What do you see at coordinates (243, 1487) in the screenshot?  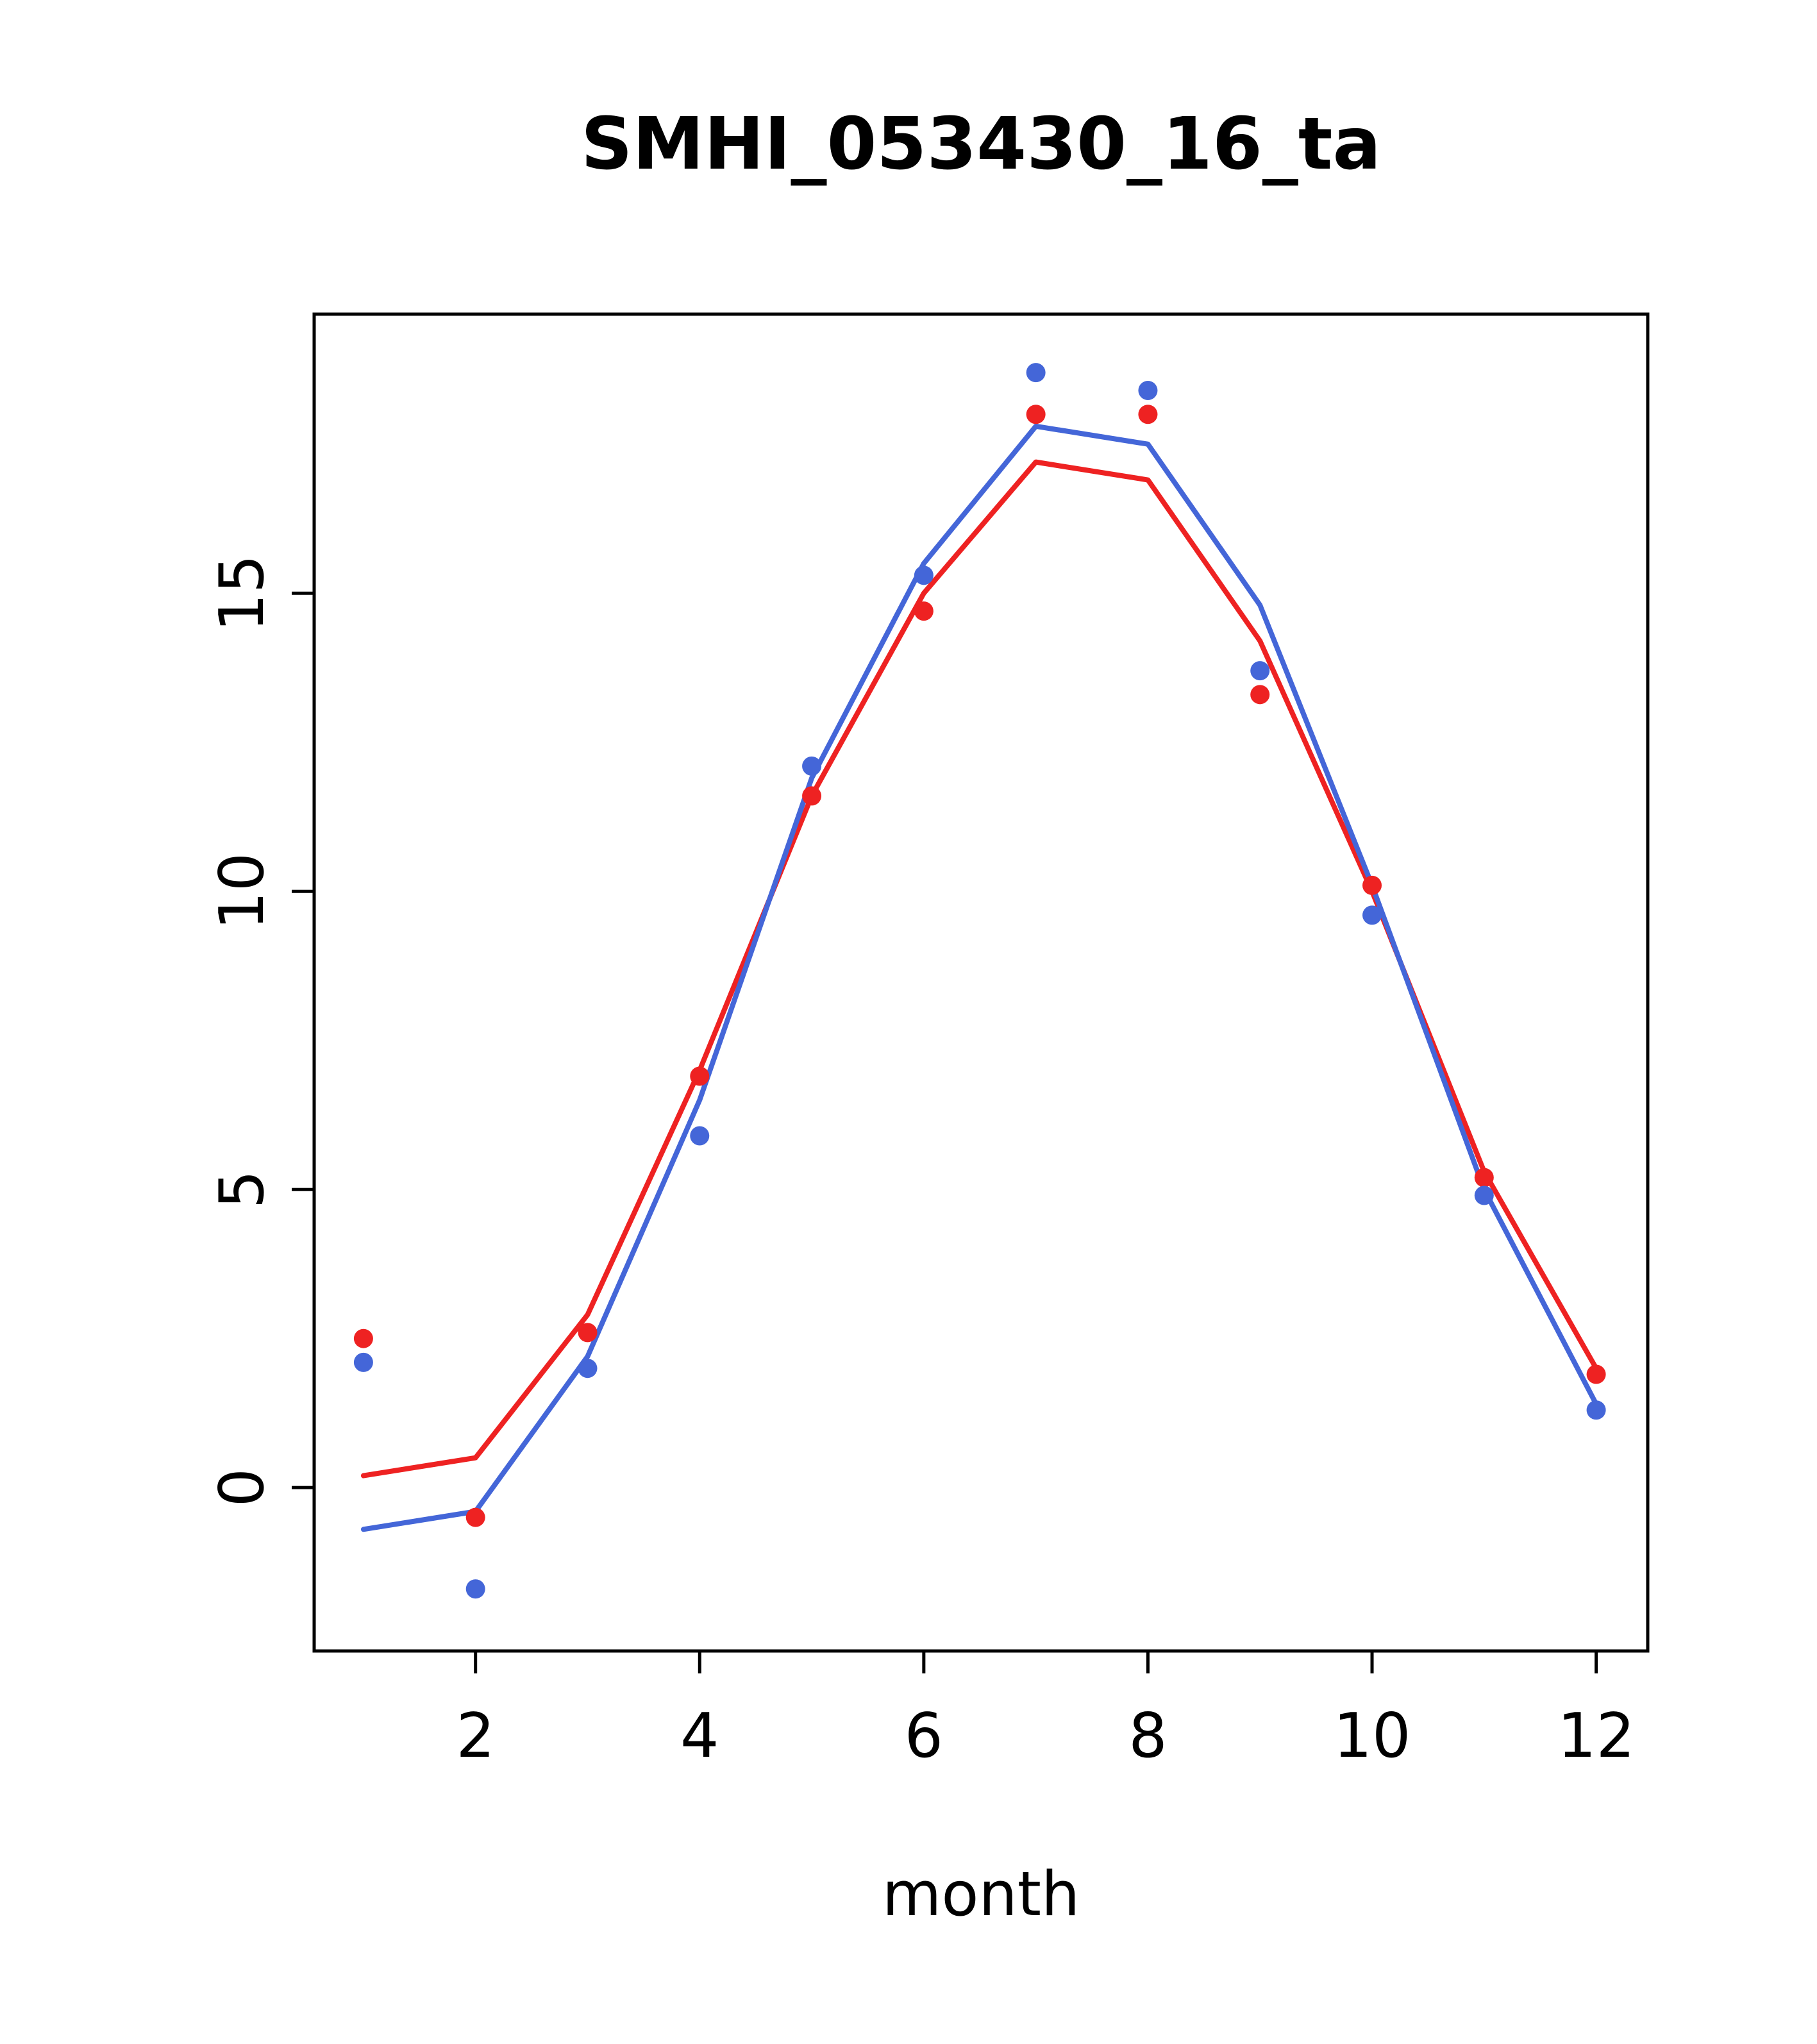 I see `y-tick-label: 0` at bounding box center [243, 1487].